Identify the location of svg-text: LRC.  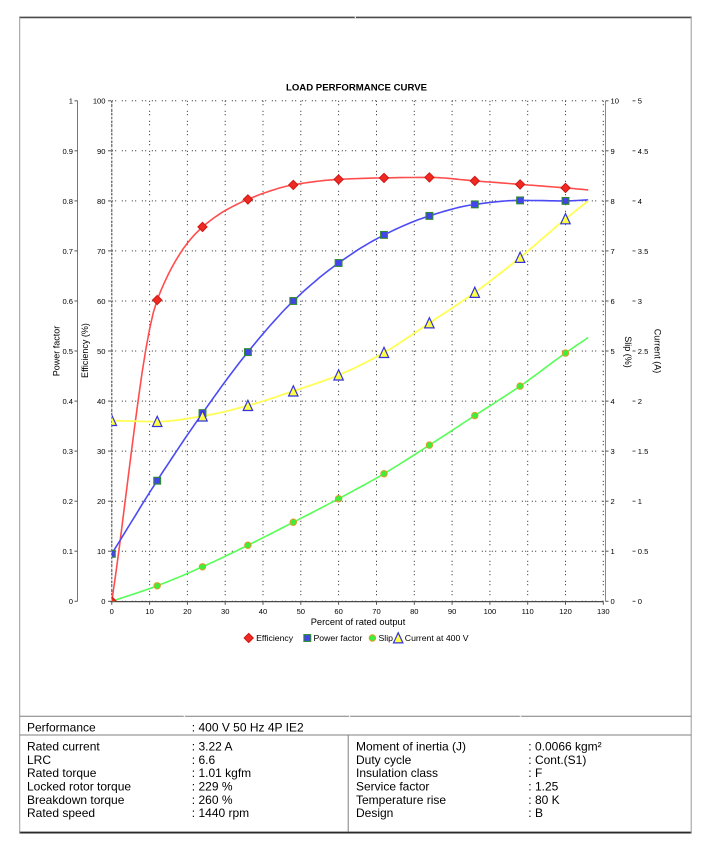
(39, 760).